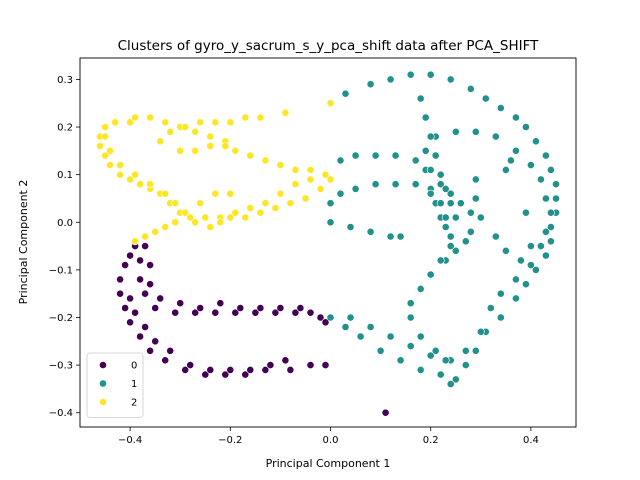 The width and height of the screenshot is (640, 480). What do you see at coordinates (103, 383) in the screenshot?
I see `legend-marker` at bounding box center [103, 383].